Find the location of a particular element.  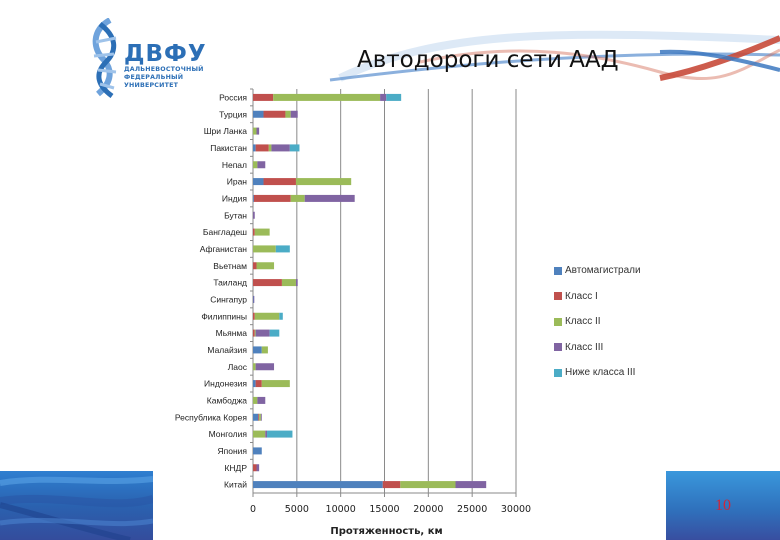

x-tick-label: 25000 is located at coordinates (472, 509).